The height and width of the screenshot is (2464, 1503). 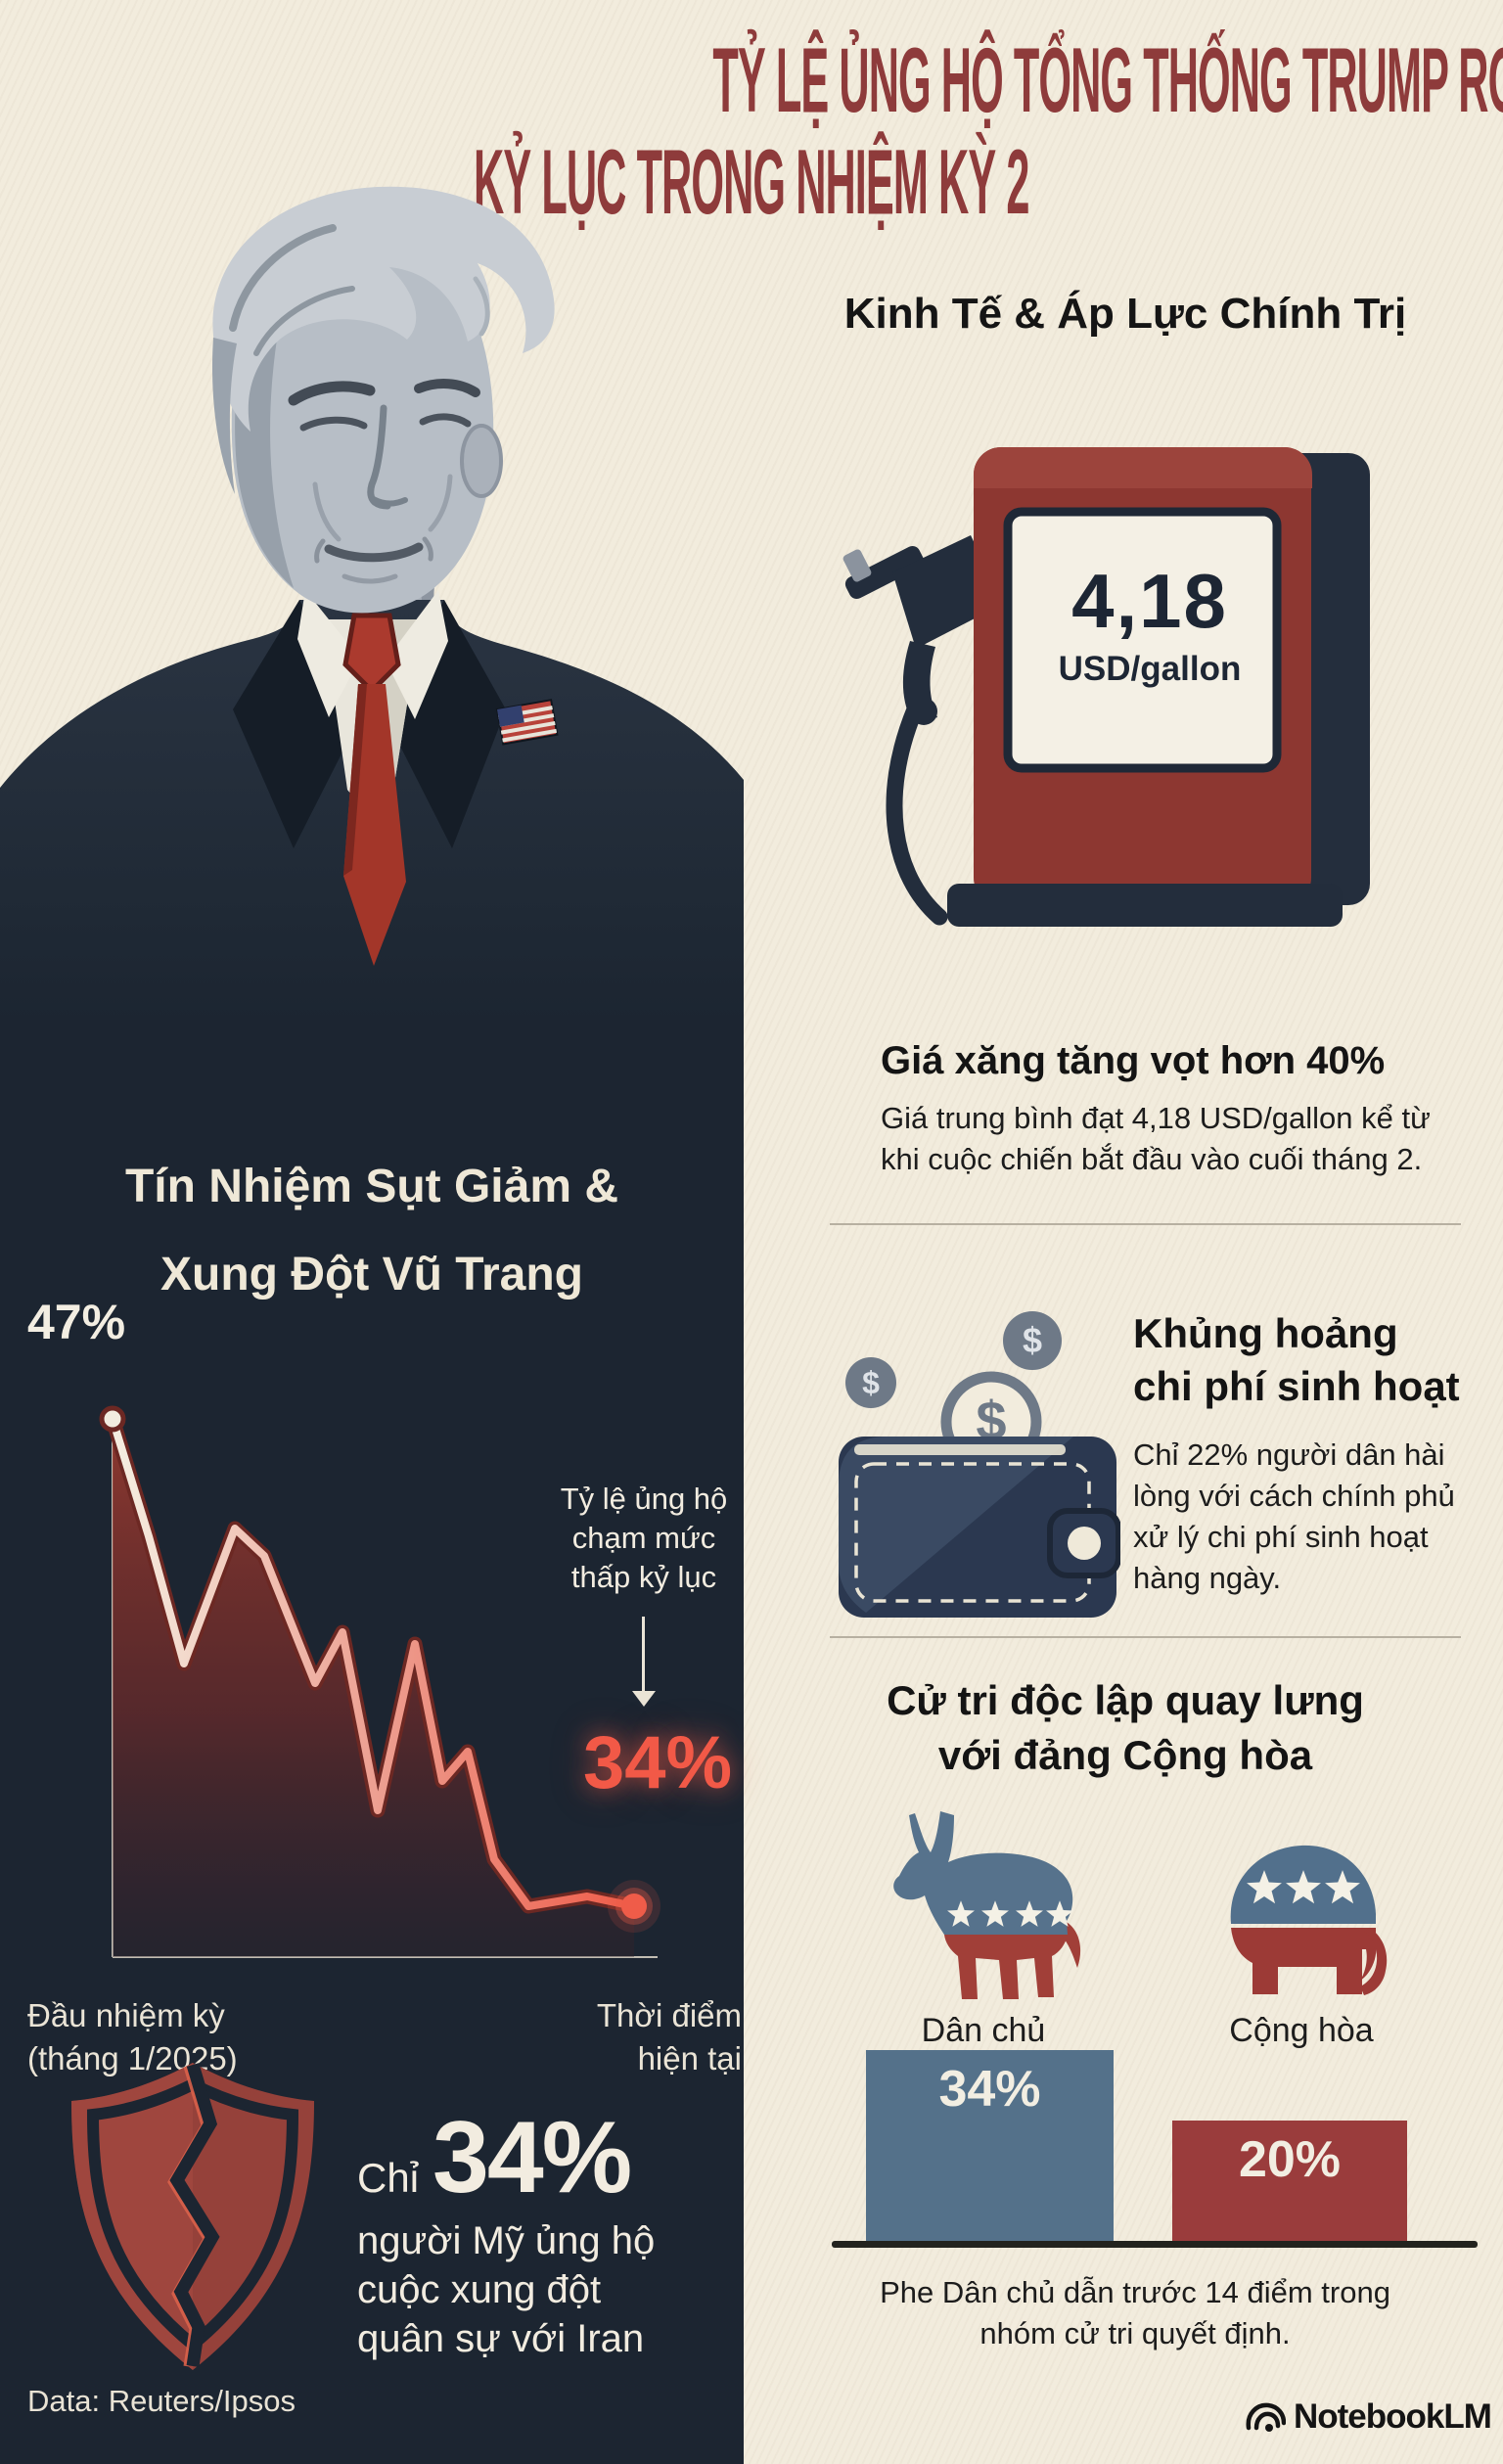 I want to click on approval-section-title-line2: Xung Đột Vũ Trang, so click(x=371, y=1275).